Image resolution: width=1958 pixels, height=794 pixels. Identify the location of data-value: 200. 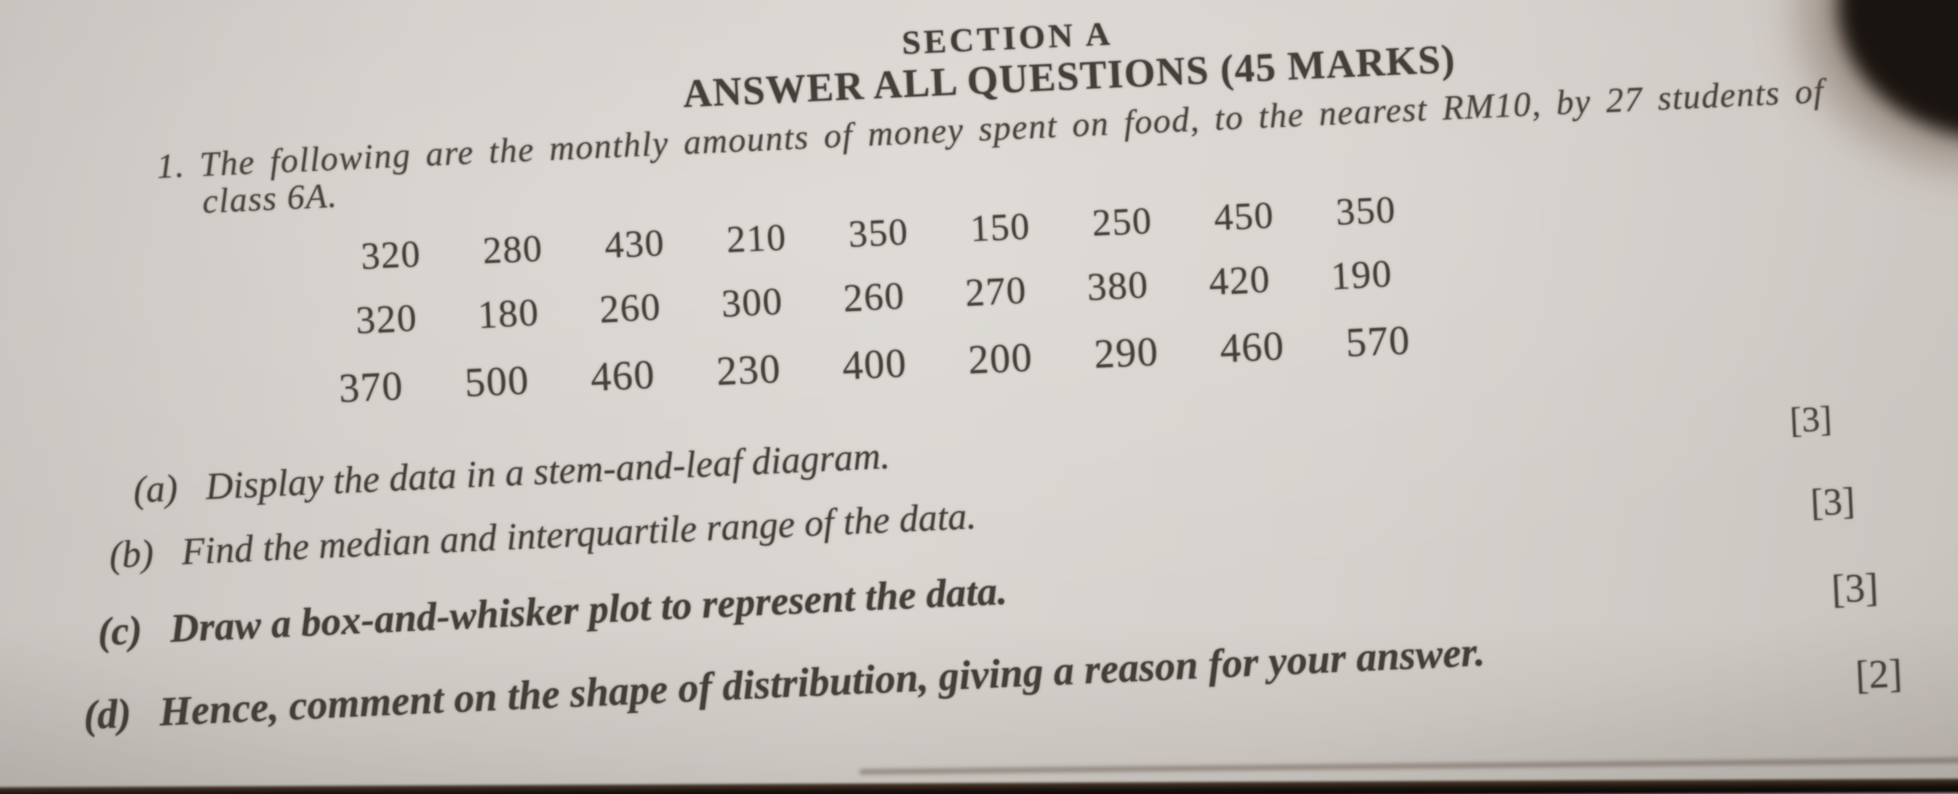
(1000, 358).